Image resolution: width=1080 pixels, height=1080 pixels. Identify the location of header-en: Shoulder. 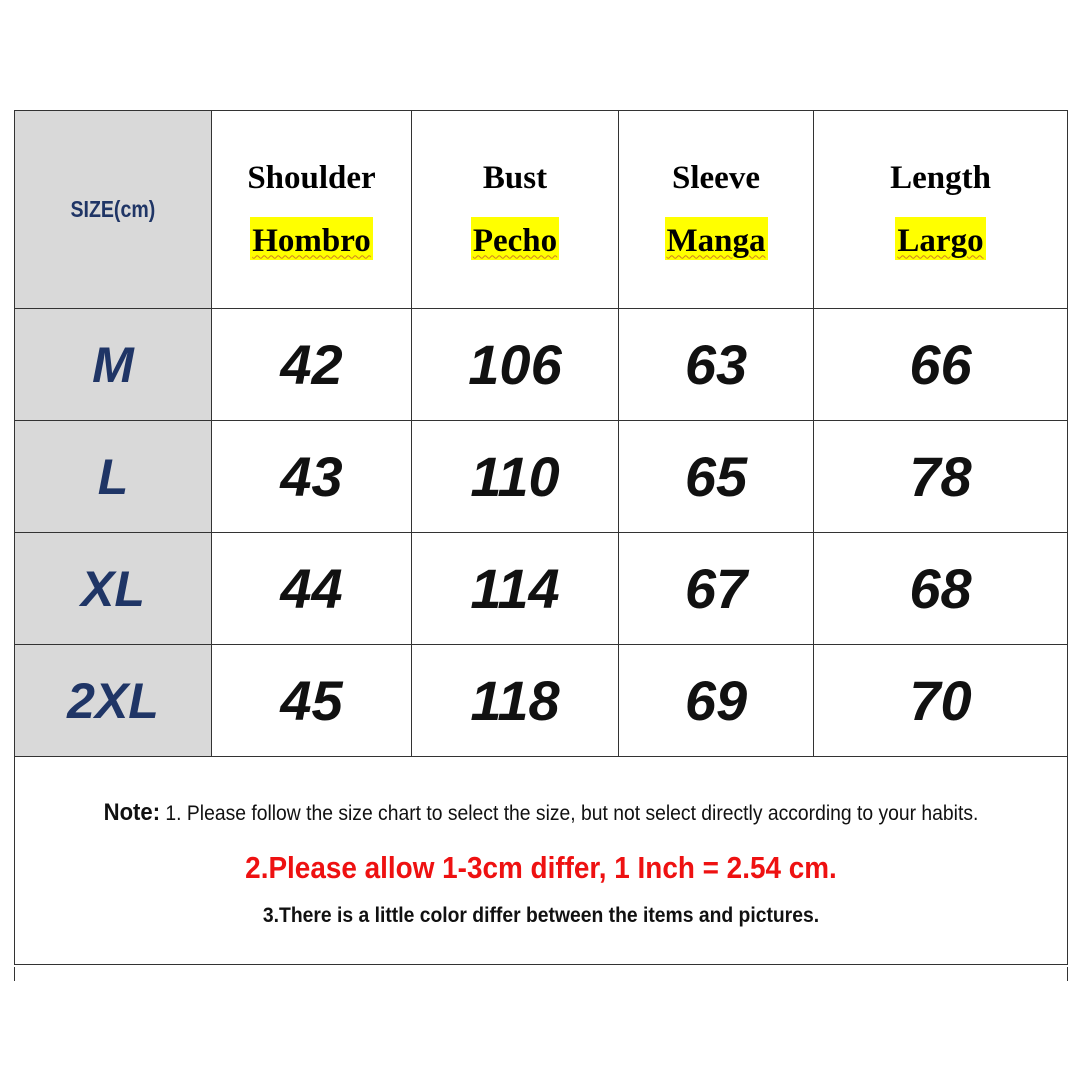
(311, 177).